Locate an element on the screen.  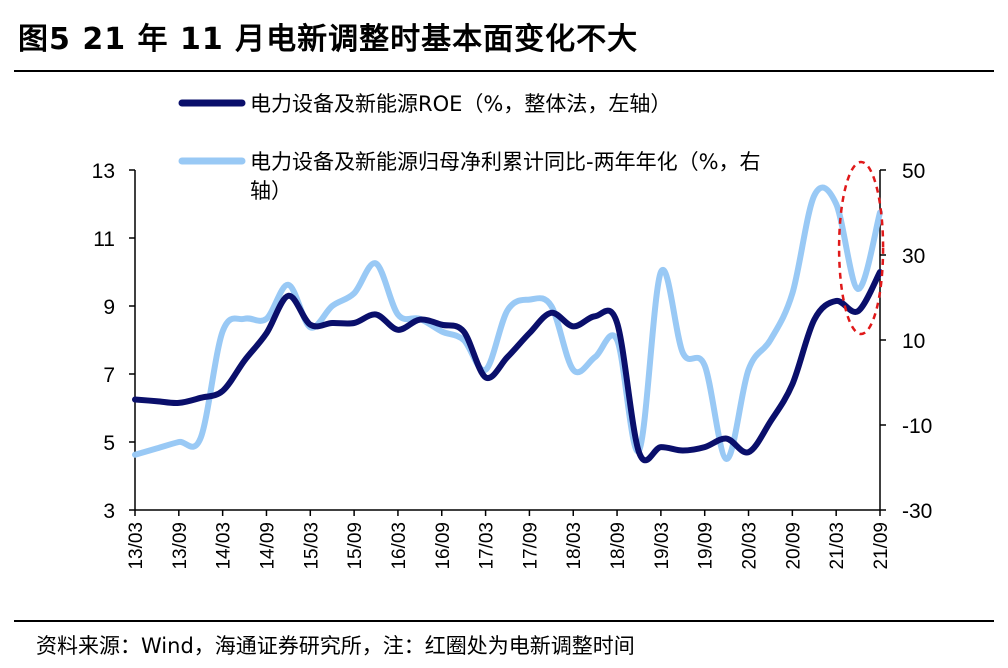
left-tick-label: 7 is located at coordinates (109, 375).